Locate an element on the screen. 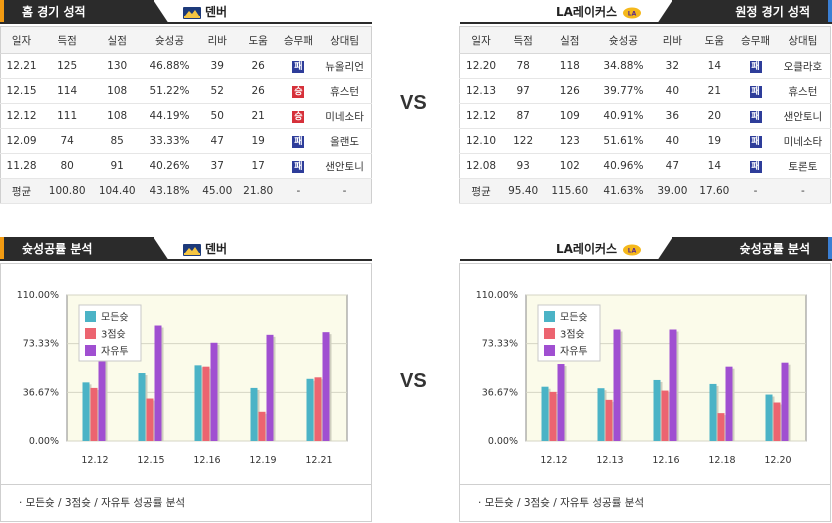 The height and width of the screenshot is (523, 832). away-table-header: 일자 득점 실점 슛성공 리바 도움 승무패 상대팀 is located at coordinates (645, 40).